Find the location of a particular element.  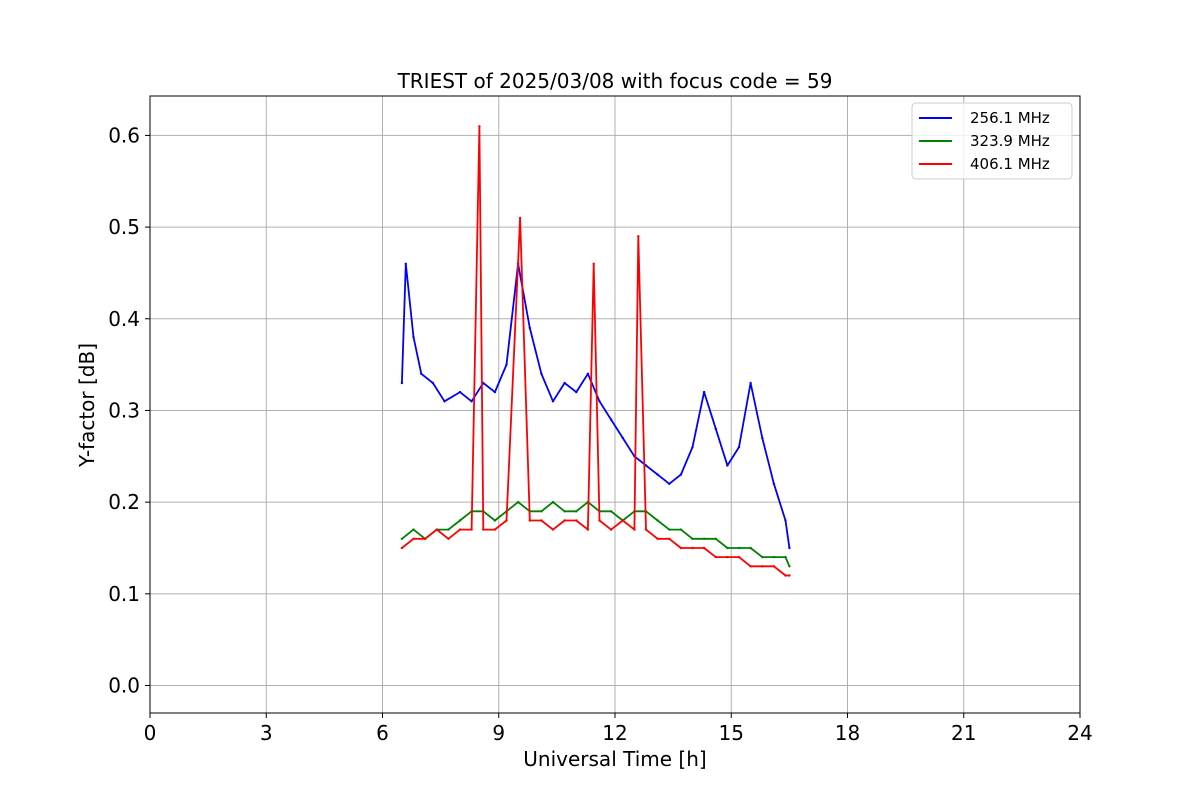

y-axis-title: Y-factor [dB] is located at coordinates (87, 405).